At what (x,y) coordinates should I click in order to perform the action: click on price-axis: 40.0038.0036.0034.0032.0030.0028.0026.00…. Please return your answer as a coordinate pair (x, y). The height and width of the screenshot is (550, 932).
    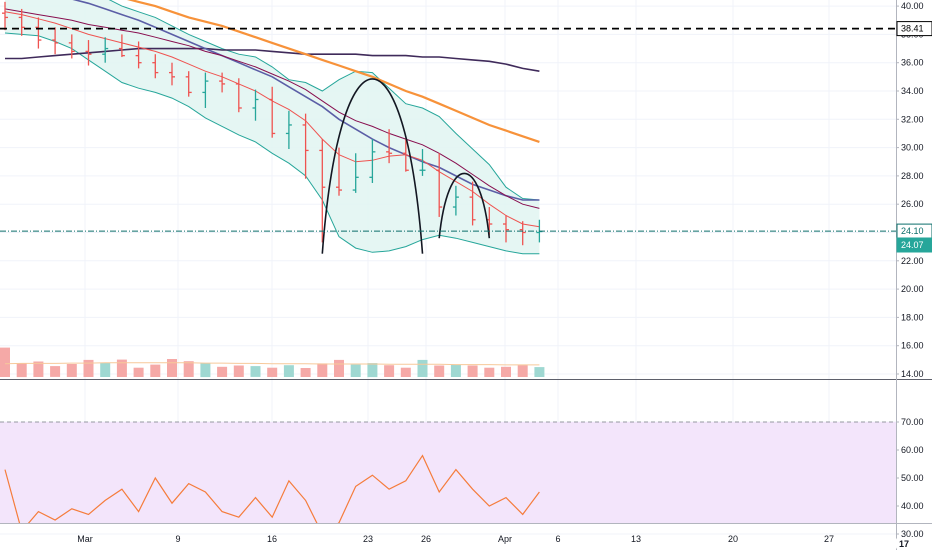
    Looking at the image, I should click on (910, 190).